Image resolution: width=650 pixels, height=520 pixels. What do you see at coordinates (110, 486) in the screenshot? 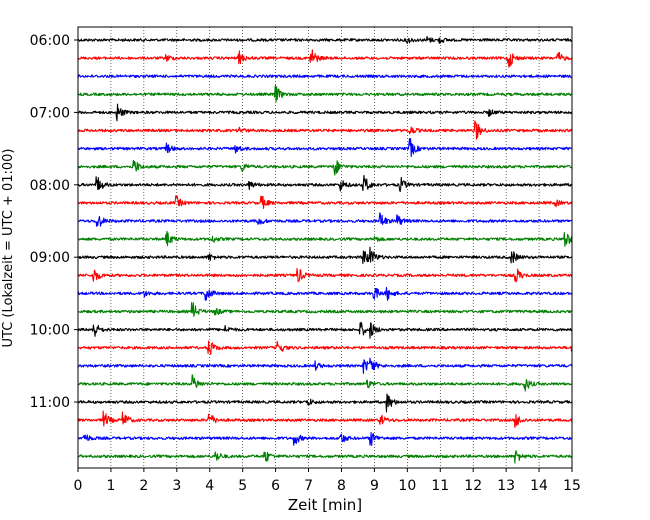
I see `x-tick-label: 1` at bounding box center [110, 486].